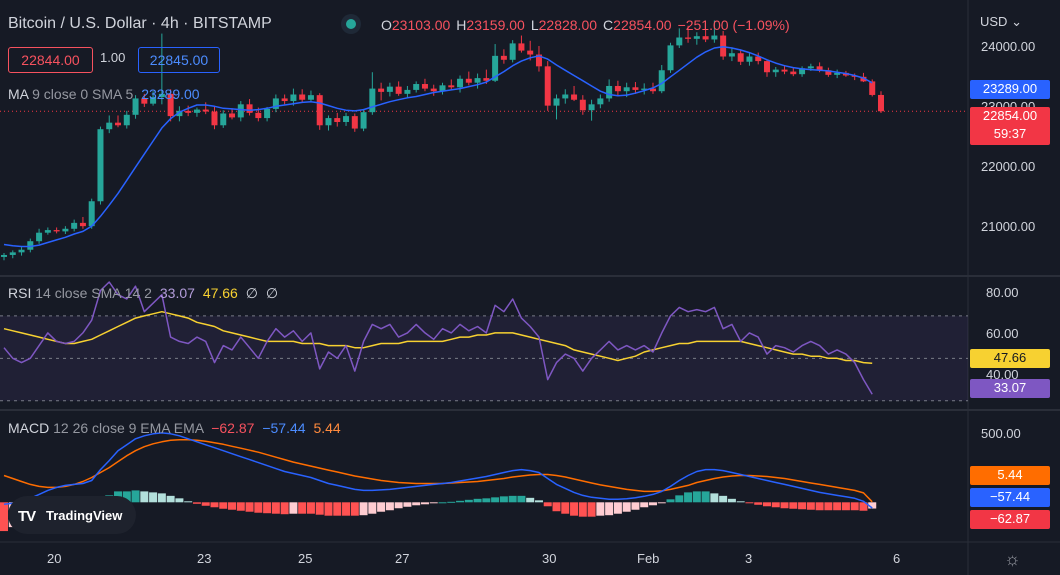 The width and height of the screenshot is (1060, 575). I want to click on price-axis-label: 21000.00, so click(1008, 226).